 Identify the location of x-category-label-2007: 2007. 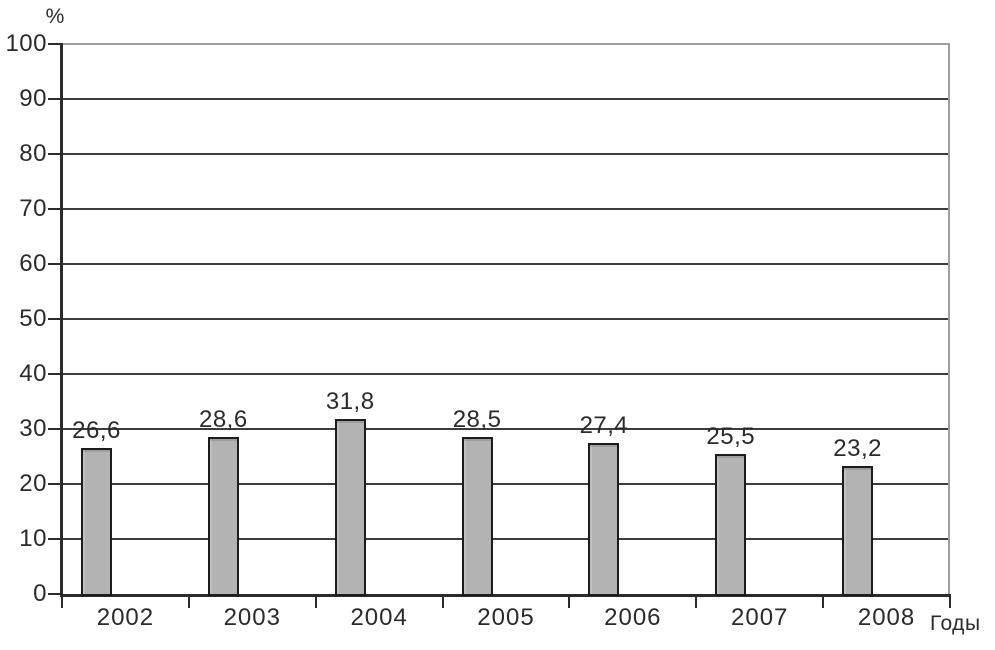
(760, 617).